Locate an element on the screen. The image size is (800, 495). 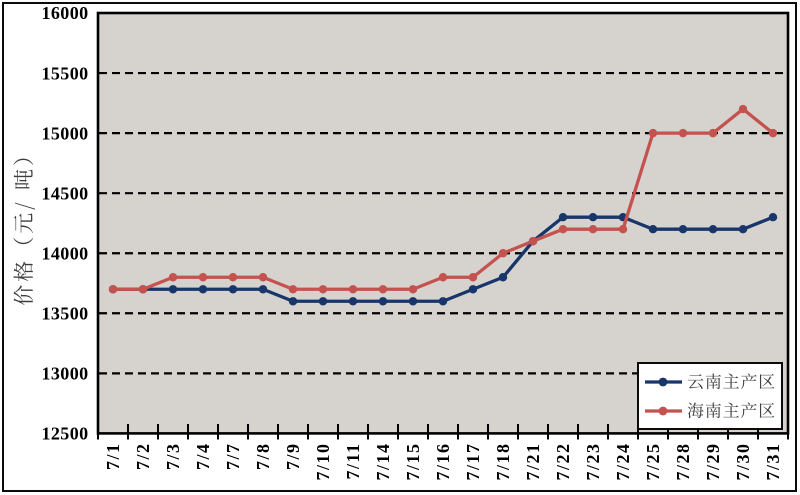
y-axis-label: 12500 is located at coordinates (65, 434).